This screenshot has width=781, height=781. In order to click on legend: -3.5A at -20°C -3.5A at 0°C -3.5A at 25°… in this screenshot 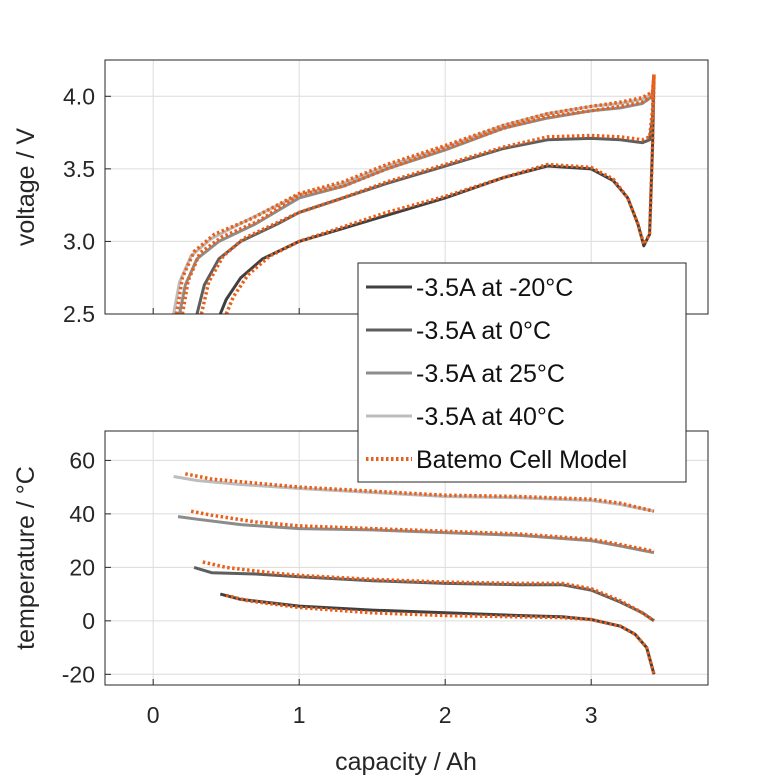, I will do `click(522, 372)`.